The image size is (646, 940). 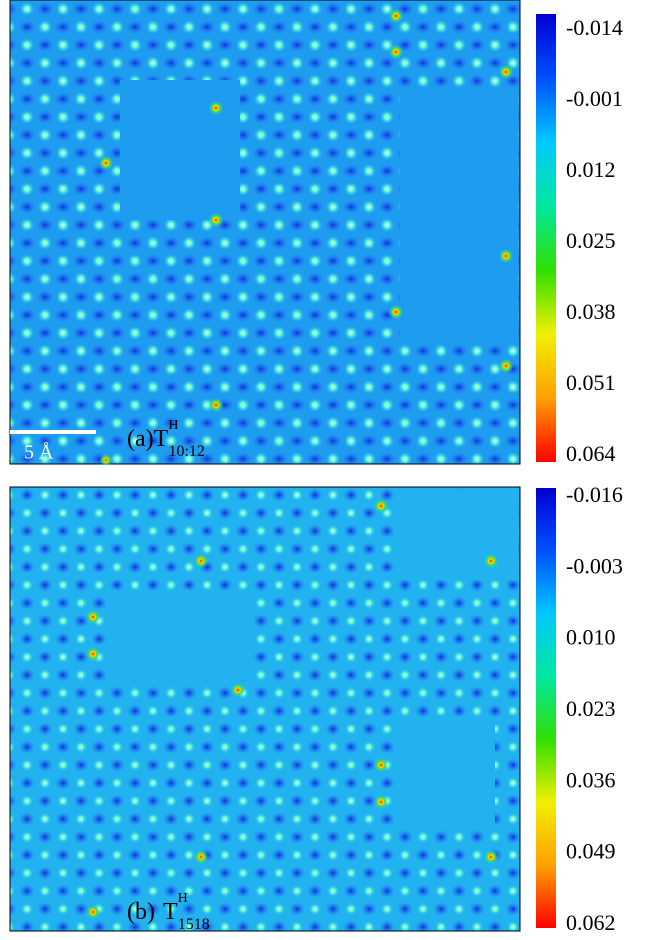 What do you see at coordinates (194, 924) in the screenshot?
I see `subscript: 1518` at bounding box center [194, 924].